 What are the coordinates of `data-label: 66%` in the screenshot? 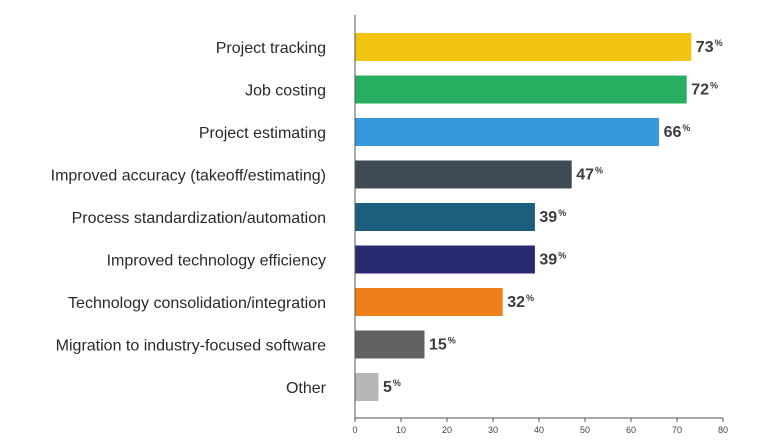 It's located at (677, 132).